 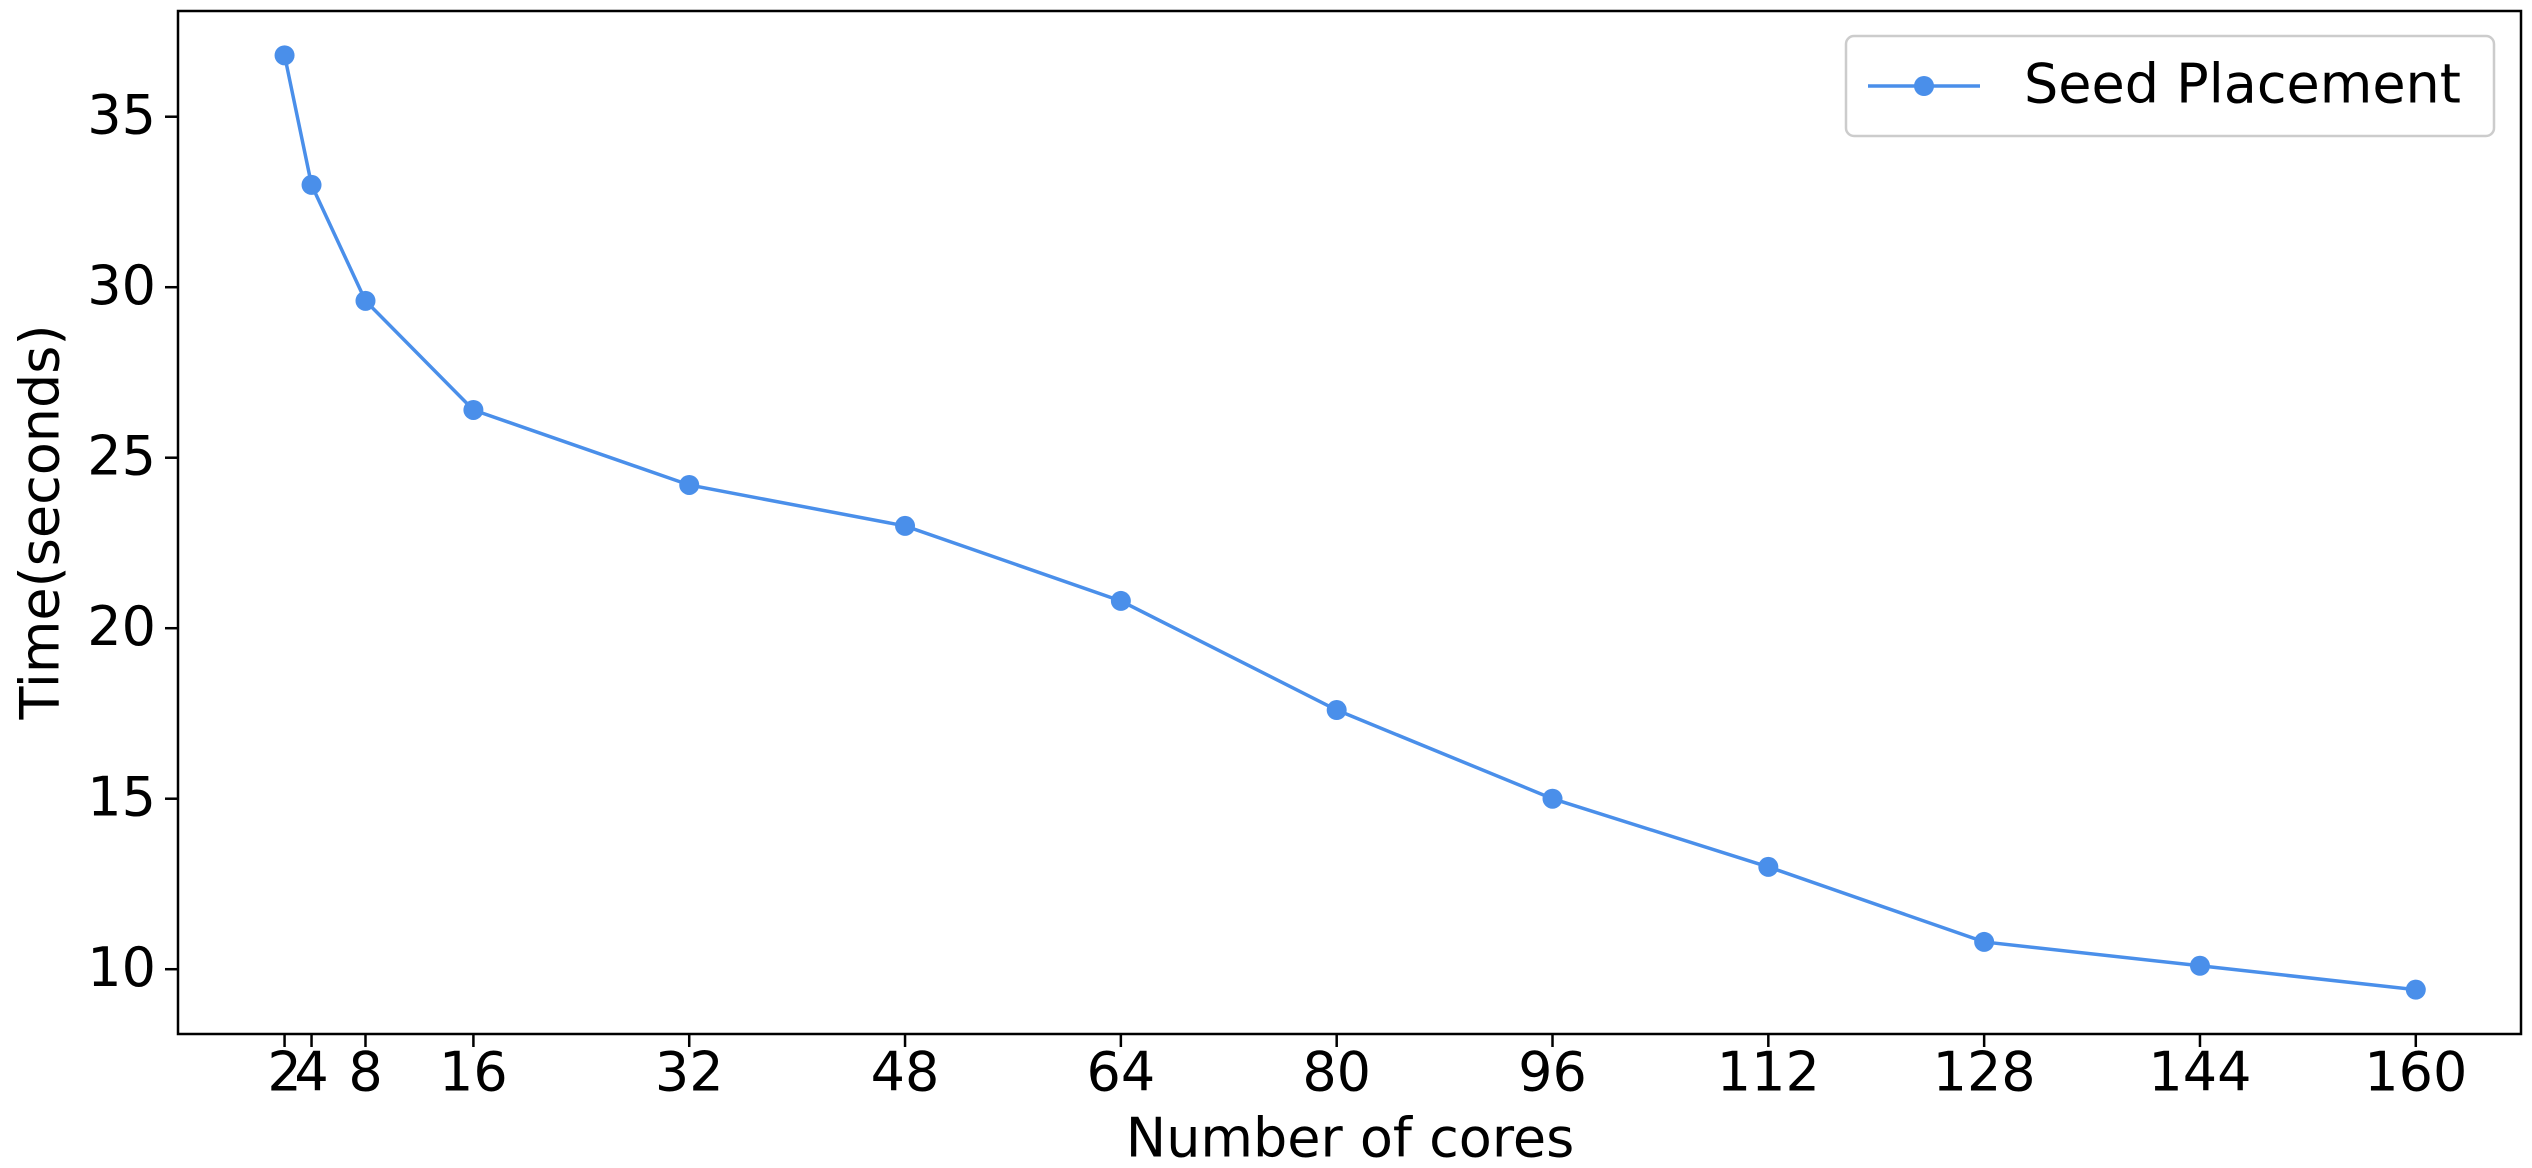 What do you see at coordinates (121, 967) in the screenshot?
I see `y-tick-label: 10` at bounding box center [121, 967].